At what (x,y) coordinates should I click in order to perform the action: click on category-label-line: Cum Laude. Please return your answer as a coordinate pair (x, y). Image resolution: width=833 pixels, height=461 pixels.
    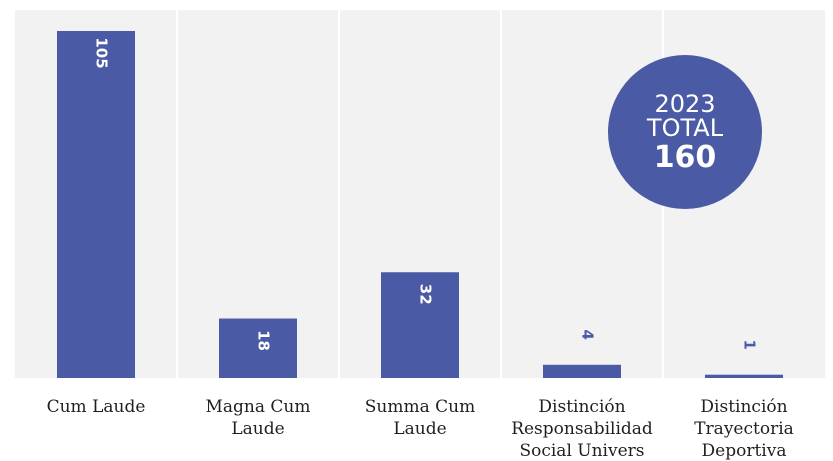
    Looking at the image, I should click on (96, 407).